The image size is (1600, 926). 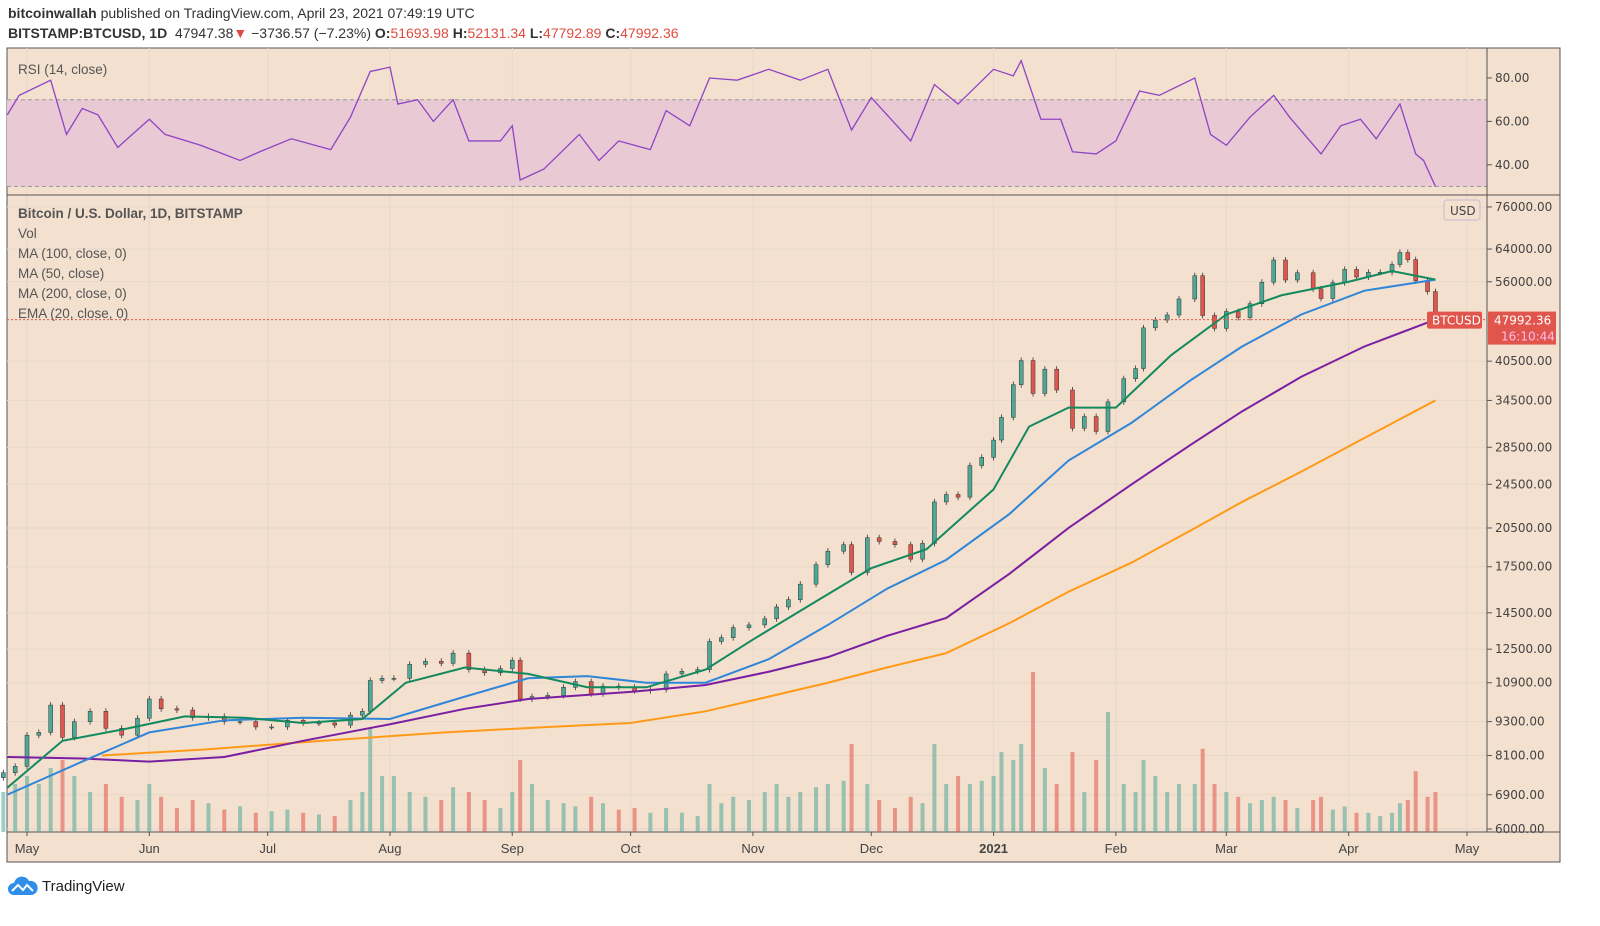 What do you see at coordinates (72, 293) in the screenshot?
I see `legend-ma200: MA (200, close, 0)` at bounding box center [72, 293].